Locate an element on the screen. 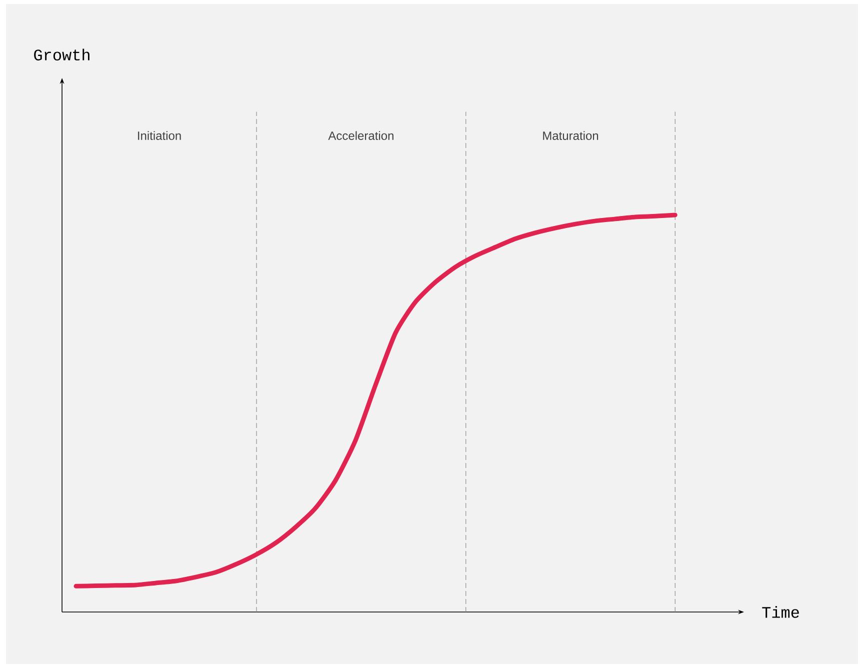 Image resolution: width=862 pixels, height=668 pixels. x-axis-title: Time is located at coordinates (780, 612).